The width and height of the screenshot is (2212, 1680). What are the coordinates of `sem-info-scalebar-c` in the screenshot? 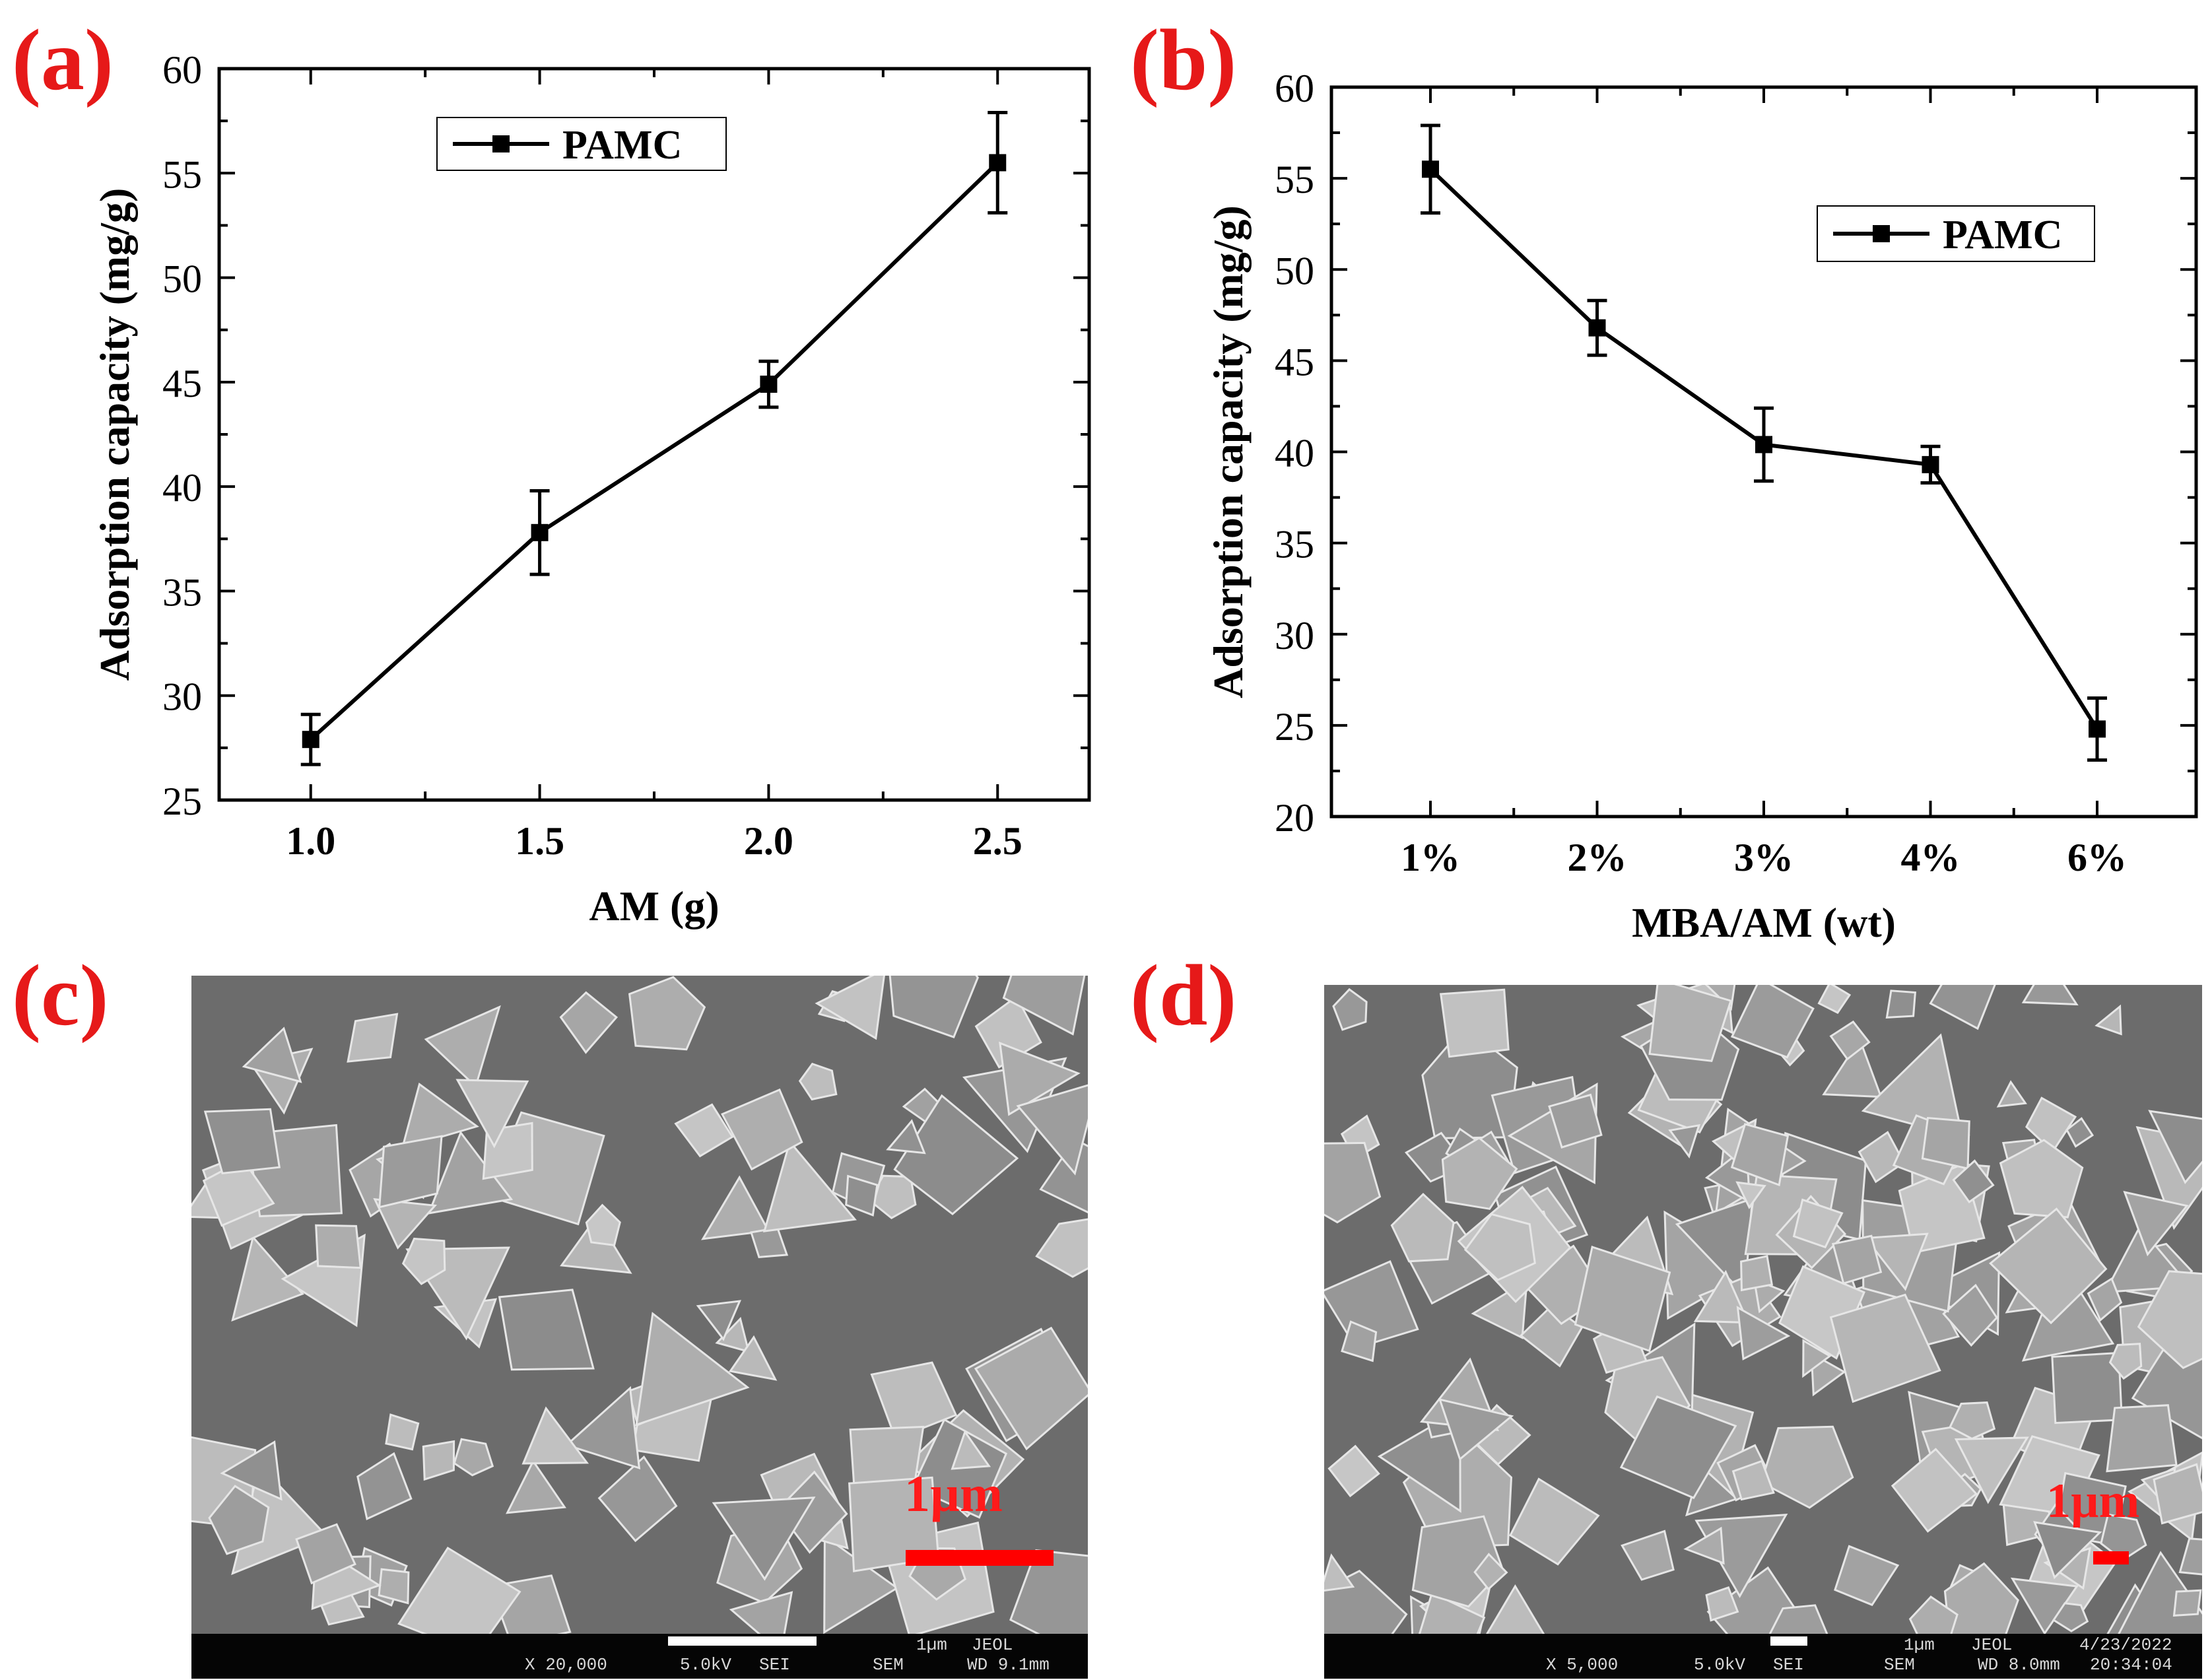 It's located at (742, 1641).